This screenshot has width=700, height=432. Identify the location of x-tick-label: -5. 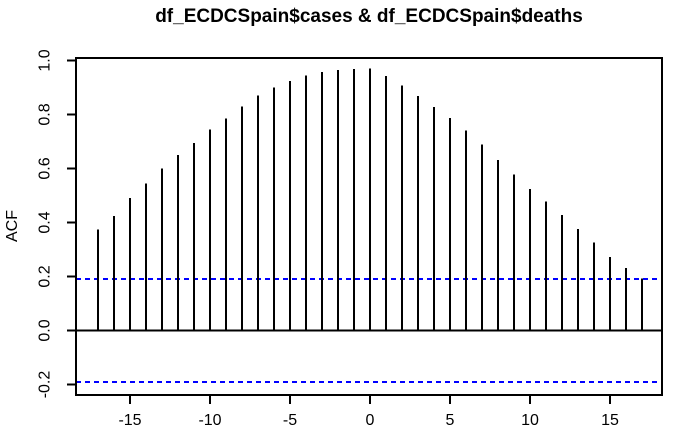
(290, 420).